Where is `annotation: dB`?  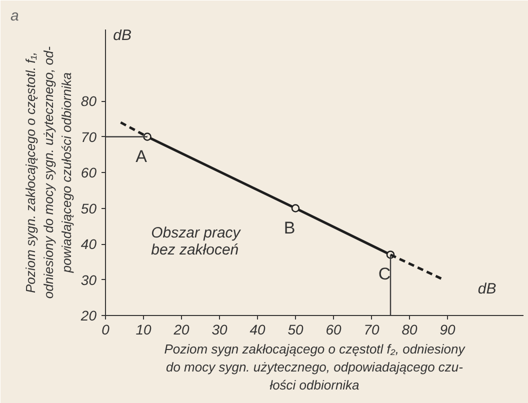 annotation: dB is located at coordinates (487, 289).